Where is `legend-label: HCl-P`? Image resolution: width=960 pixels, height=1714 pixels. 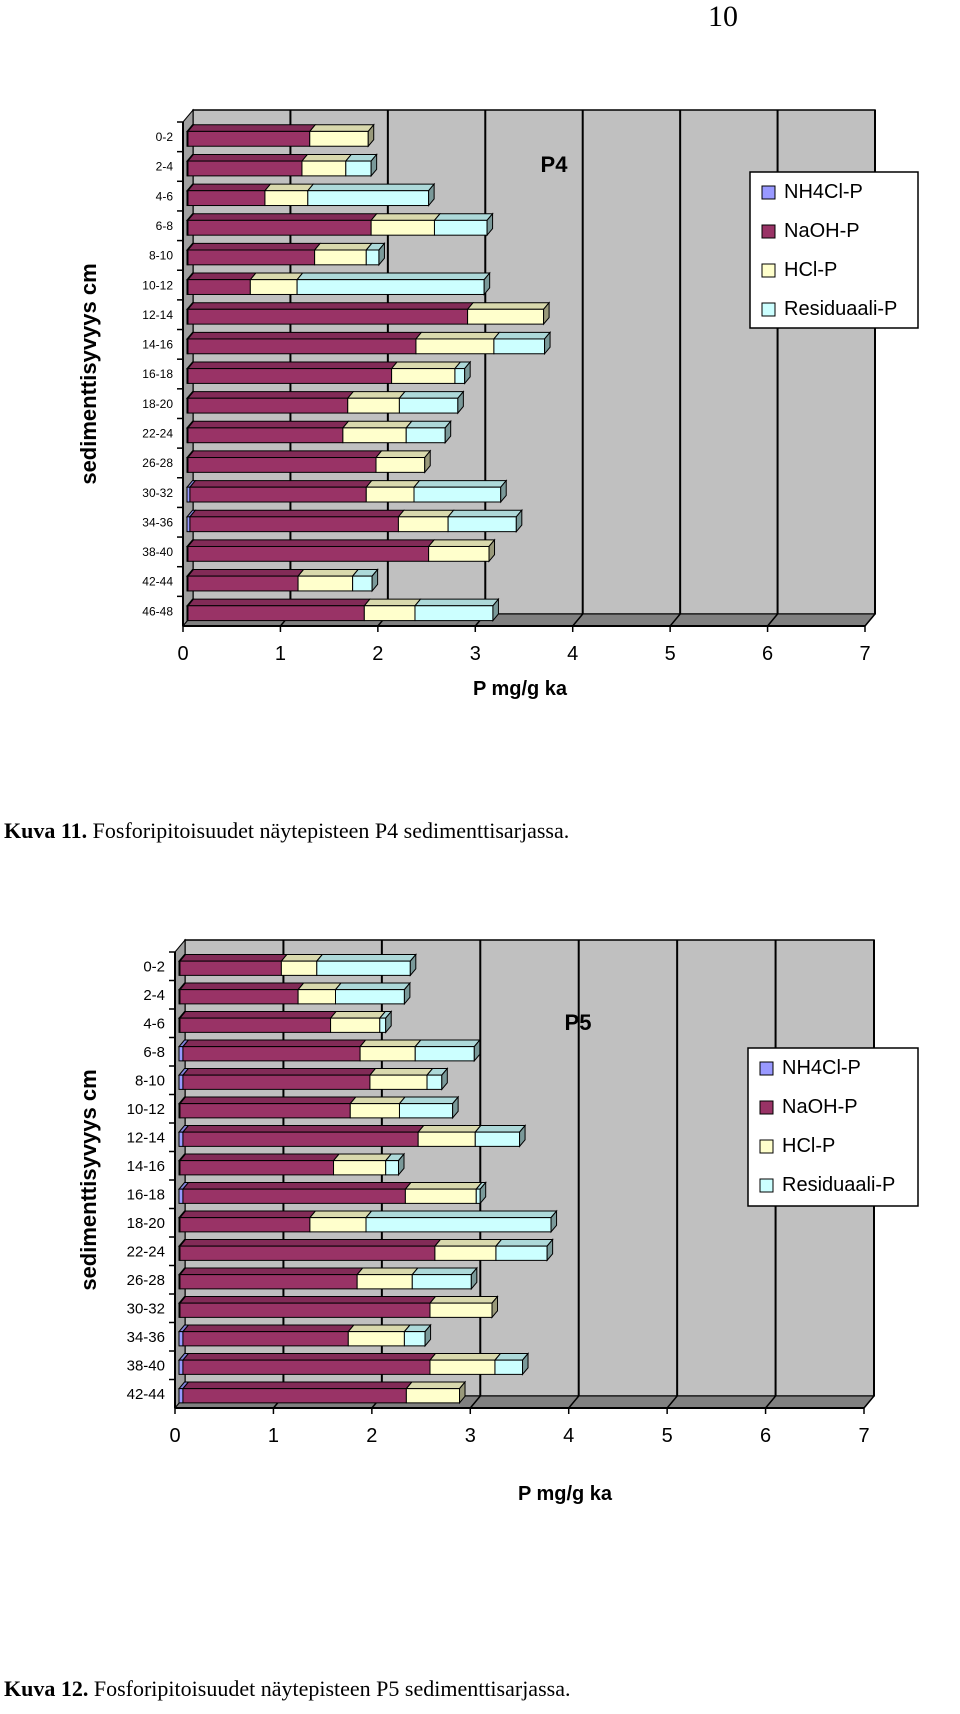 legend-label: HCl-P is located at coordinates (810, 270).